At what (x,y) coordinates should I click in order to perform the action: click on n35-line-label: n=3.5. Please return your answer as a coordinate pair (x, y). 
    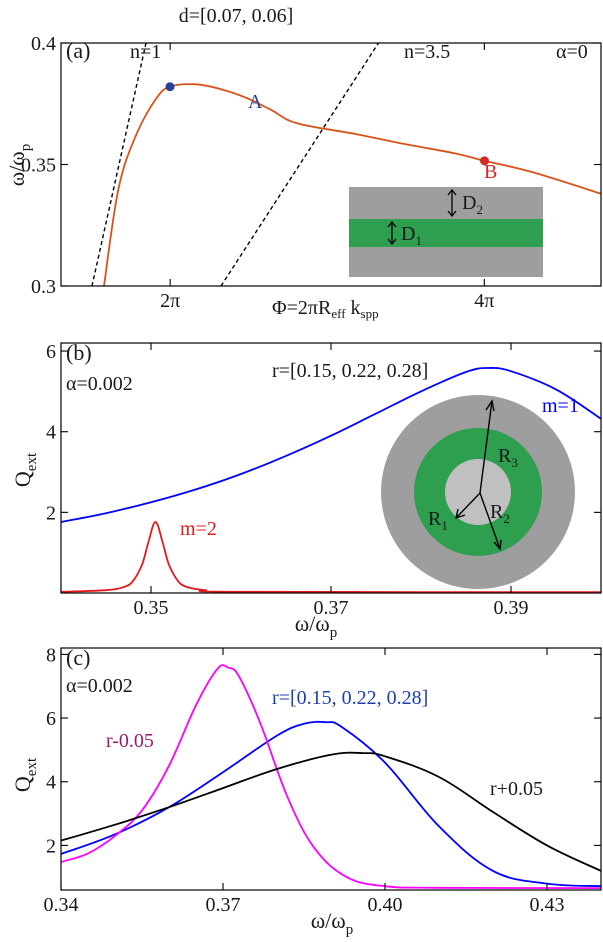
    Looking at the image, I should click on (427, 52).